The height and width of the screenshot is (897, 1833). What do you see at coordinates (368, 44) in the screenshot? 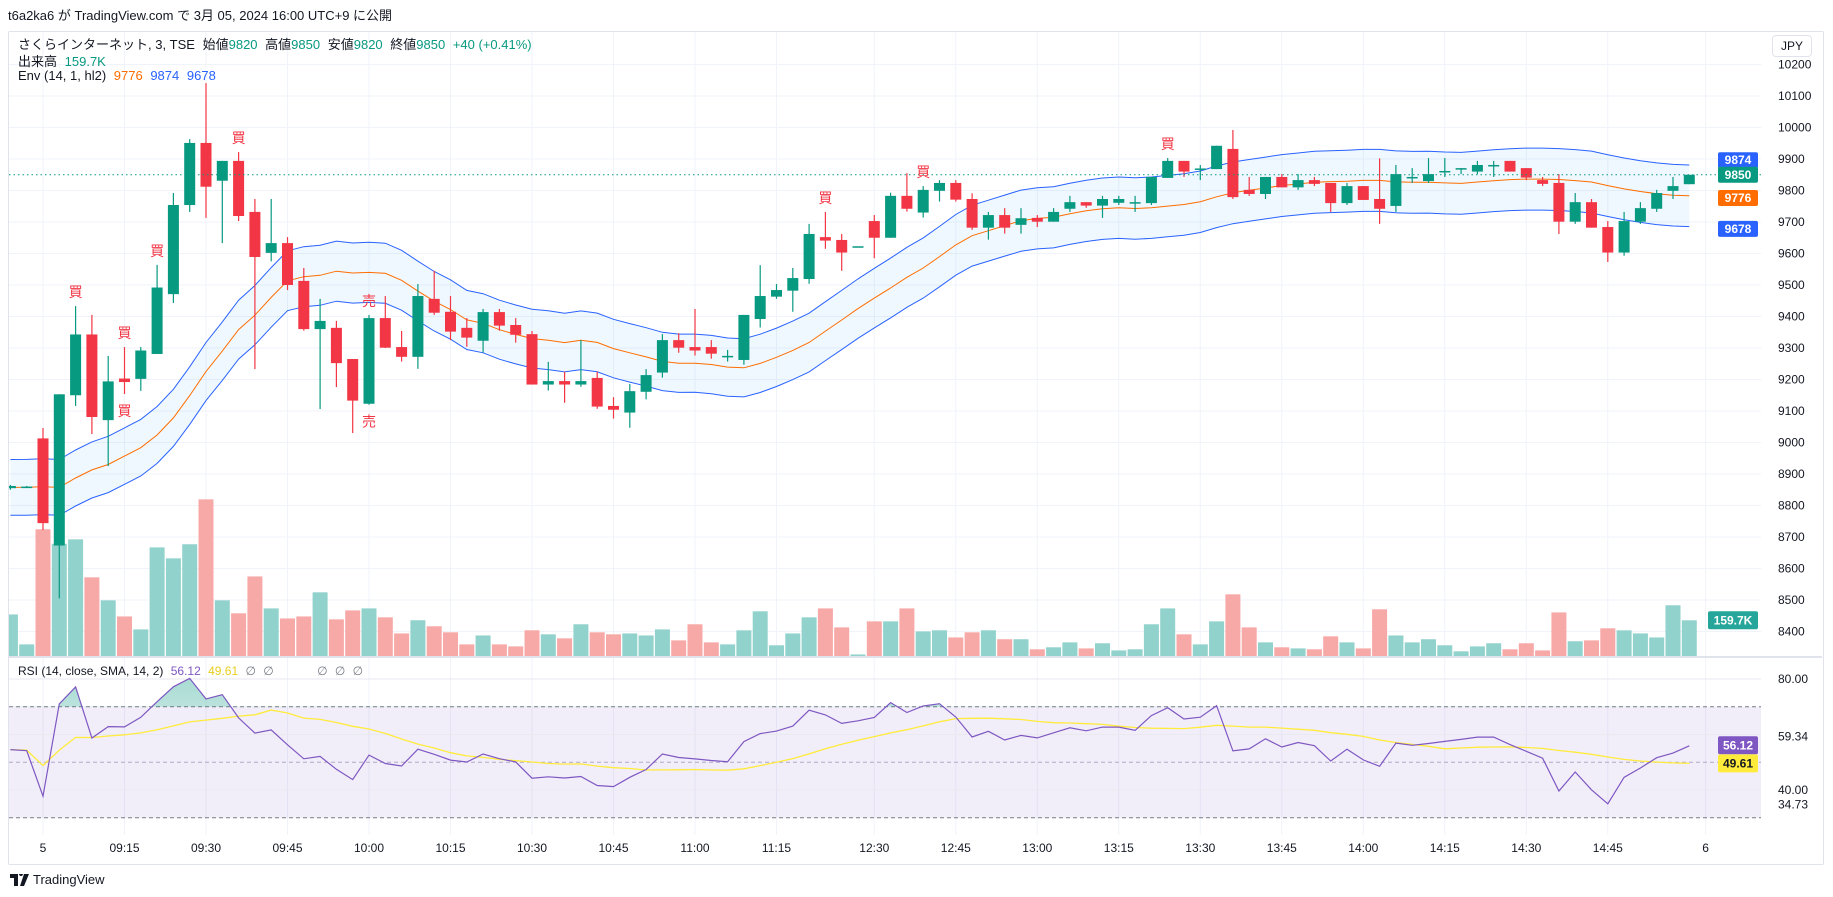
I see `low-value: 9820` at bounding box center [368, 44].